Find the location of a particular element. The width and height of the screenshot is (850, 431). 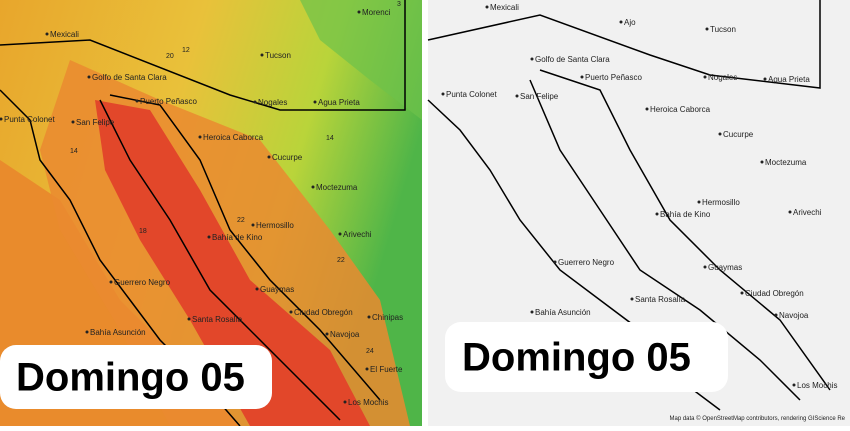

place-label: El Fuerte is located at coordinates (386, 369).